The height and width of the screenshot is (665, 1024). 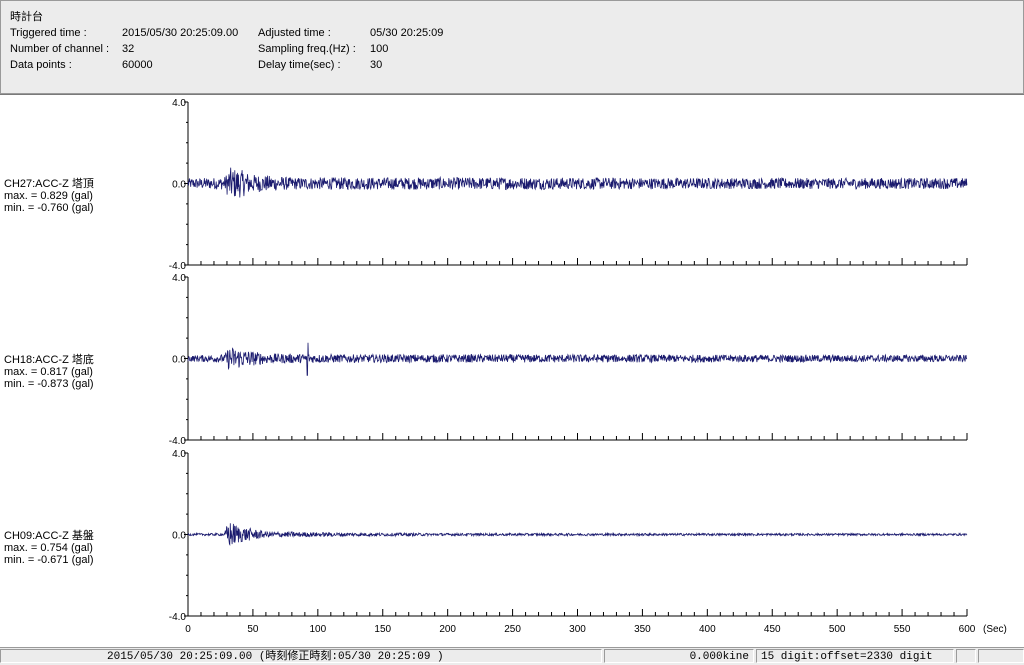 What do you see at coordinates (41, 65) in the screenshot?
I see `data-points-label: Data points :` at bounding box center [41, 65].